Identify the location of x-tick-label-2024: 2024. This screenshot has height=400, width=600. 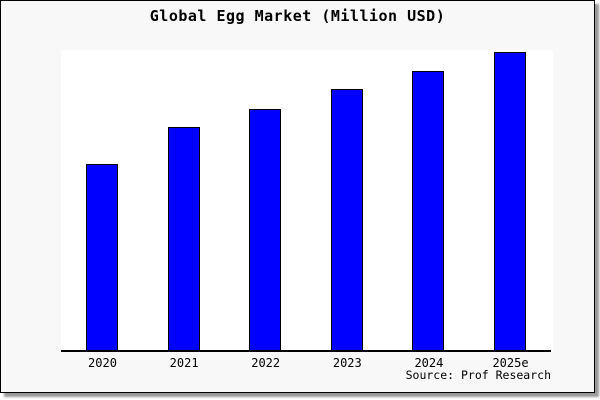
(429, 363).